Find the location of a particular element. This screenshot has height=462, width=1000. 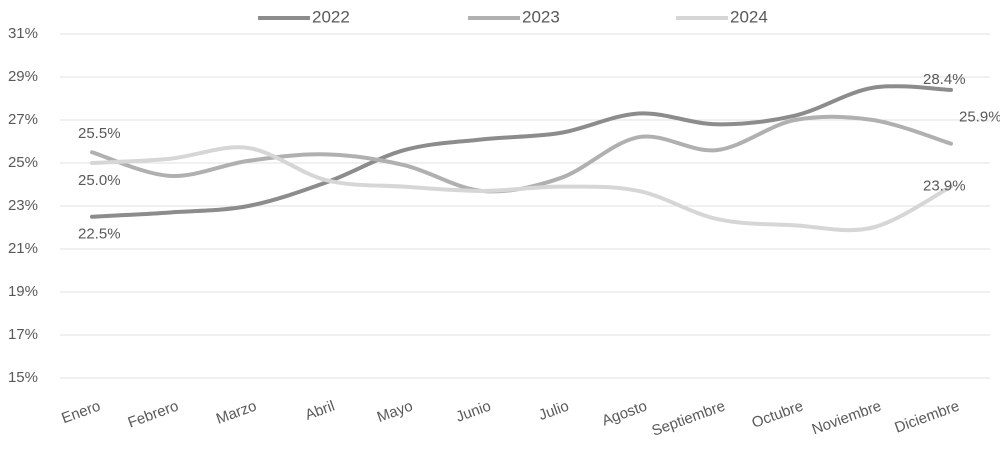

data-label: 25.0% is located at coordinates (99, 180).